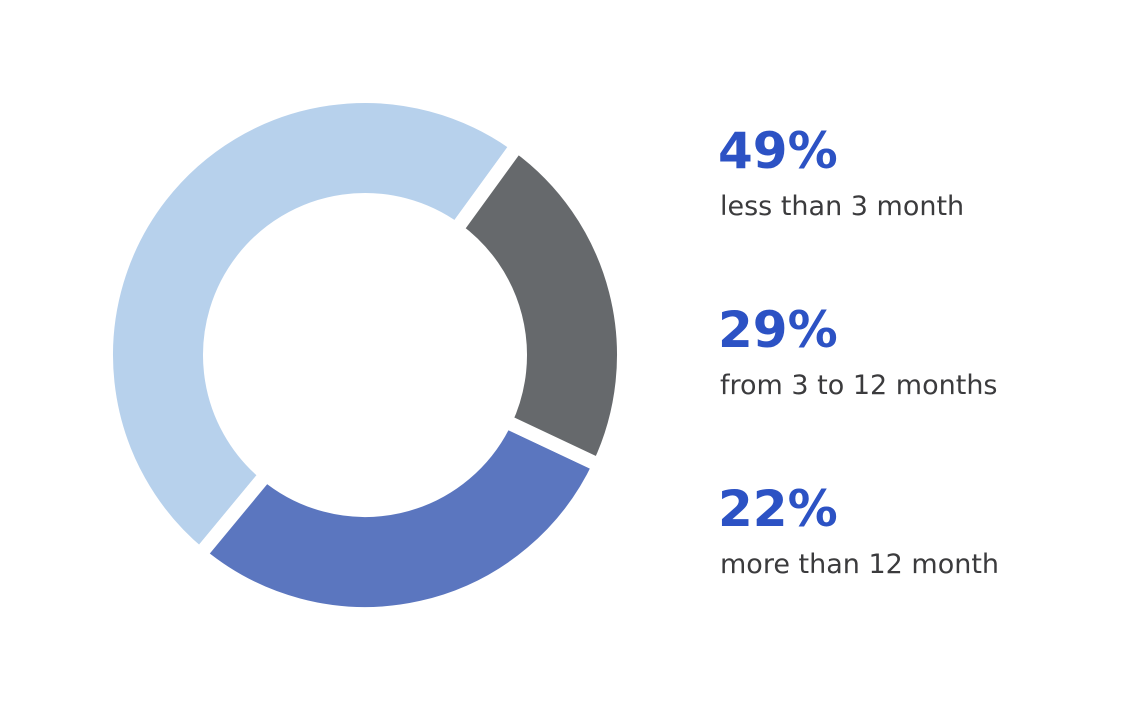  I want to click on value-label: 29%, so click(778, 330).